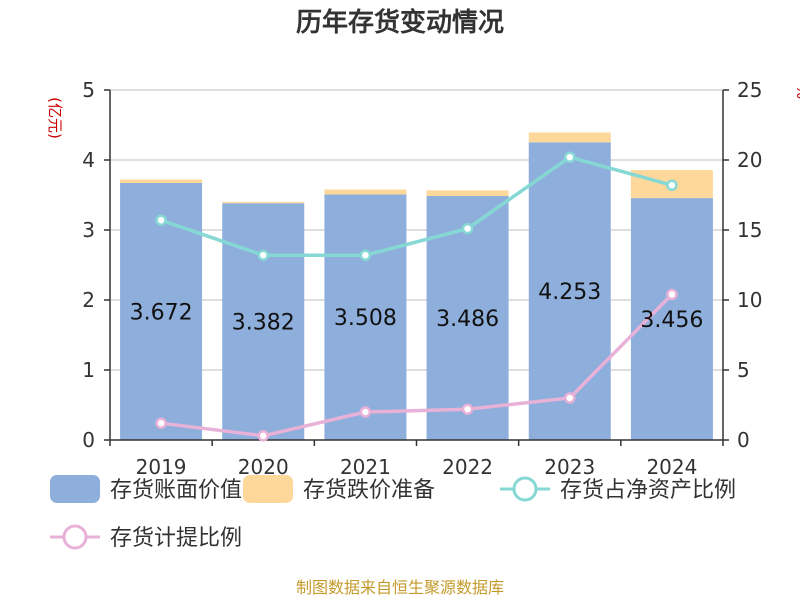 The image size is (800, 600). I want to click on left-tick-label: 3, so click(88, 230).